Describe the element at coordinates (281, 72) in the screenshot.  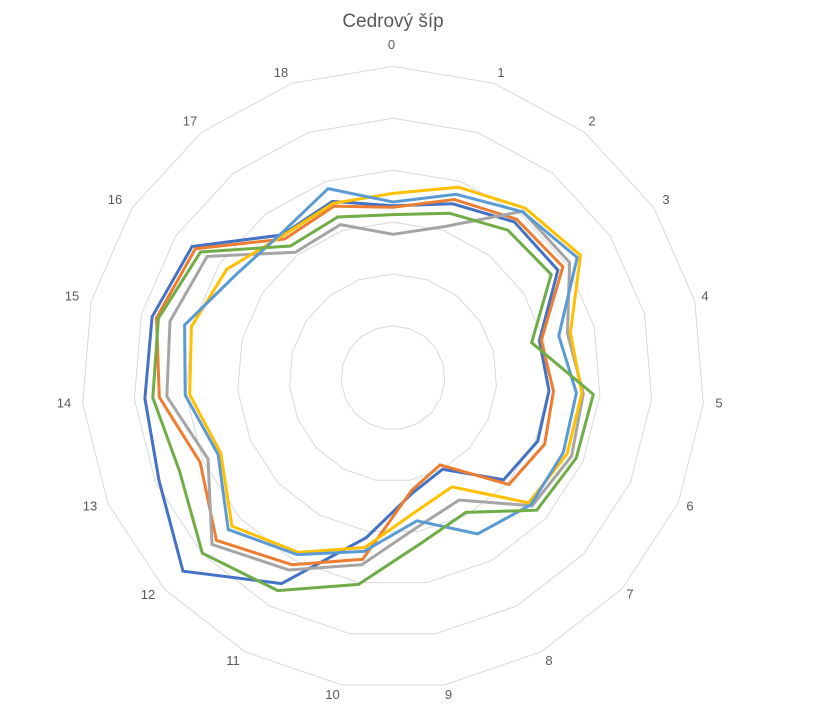
I see `svg-text: 18` at that location.